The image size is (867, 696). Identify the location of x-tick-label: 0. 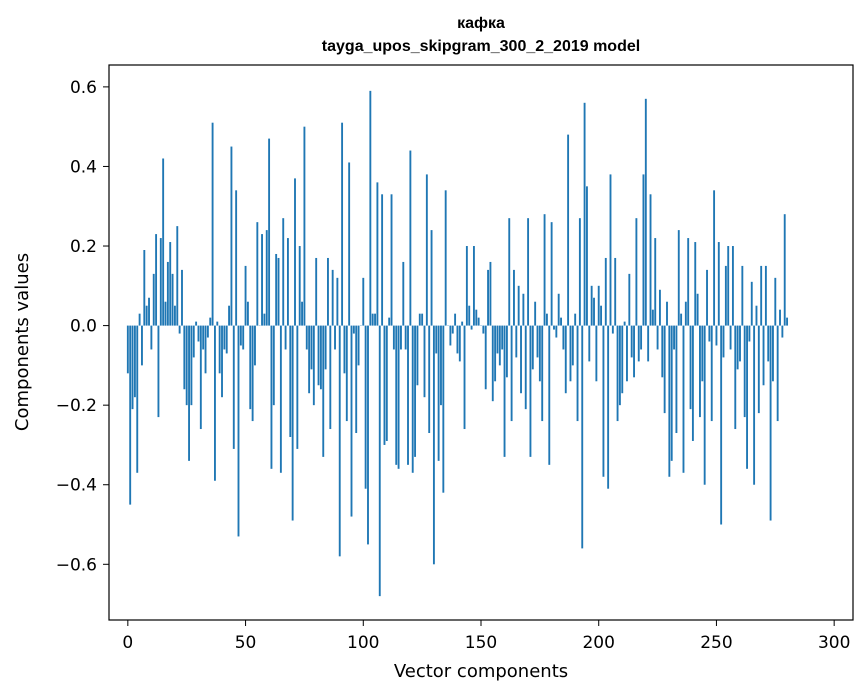
(127, 643).